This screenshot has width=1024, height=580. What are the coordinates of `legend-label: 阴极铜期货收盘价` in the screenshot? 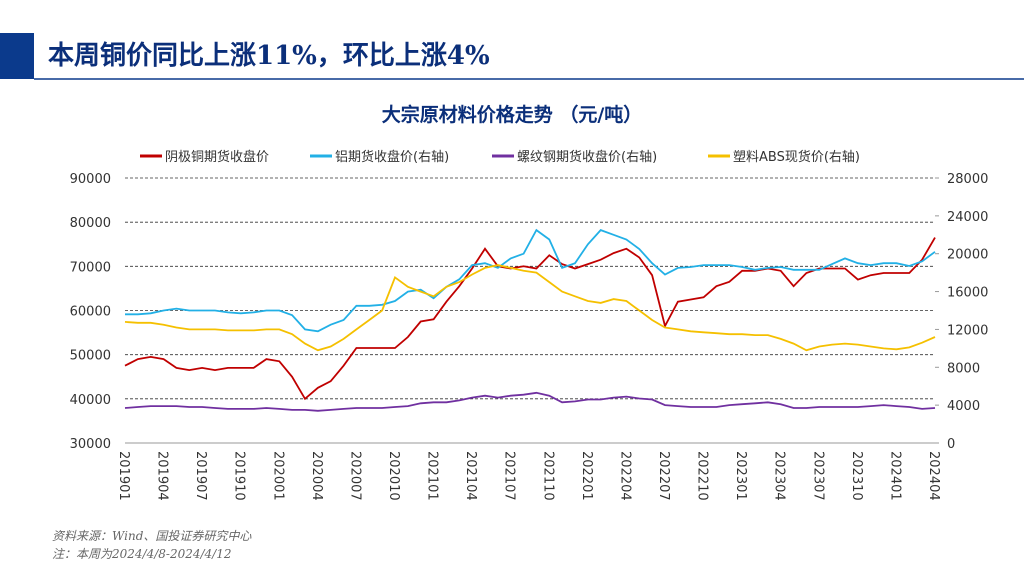 It's located at (217, 157).